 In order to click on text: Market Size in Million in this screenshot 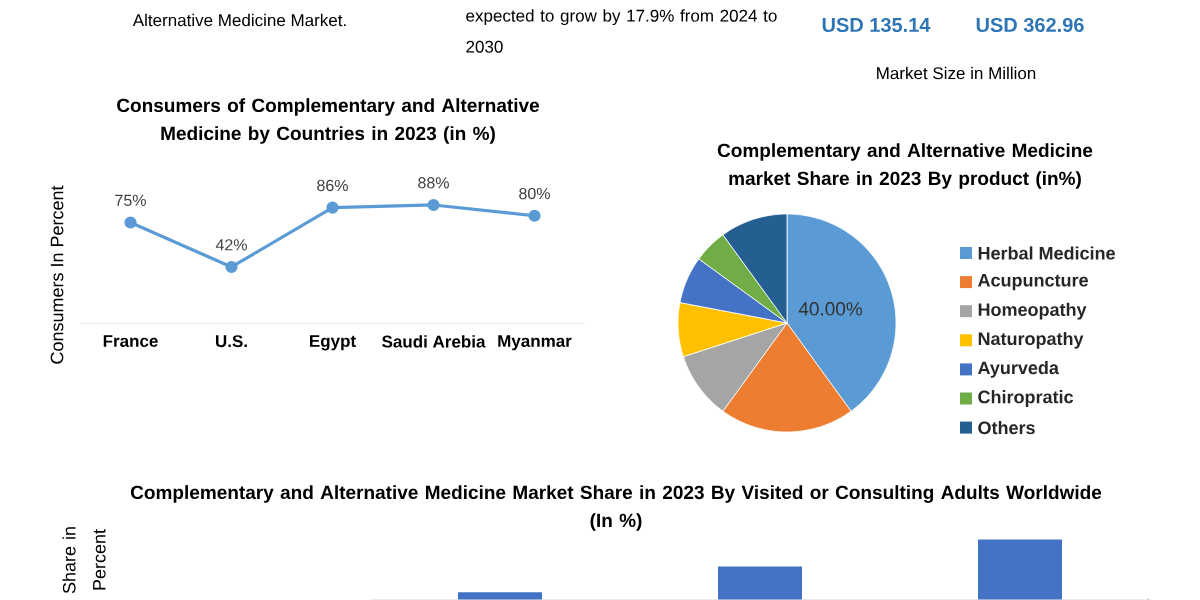, I will do `click(956, 73)`.